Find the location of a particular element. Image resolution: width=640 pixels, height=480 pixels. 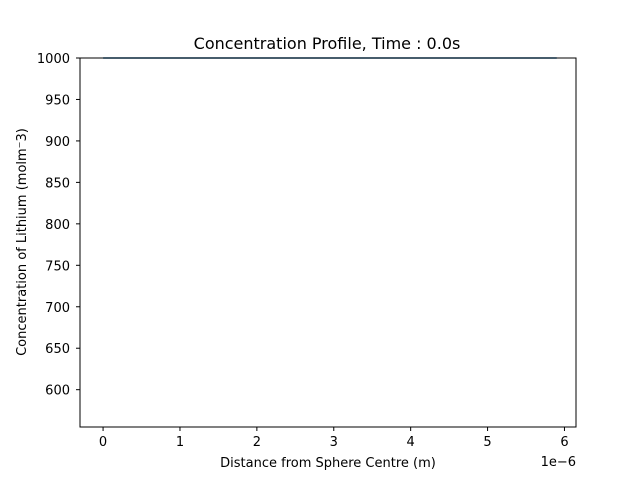

x-tick-label: 0 is located at coordinates (103, 442).